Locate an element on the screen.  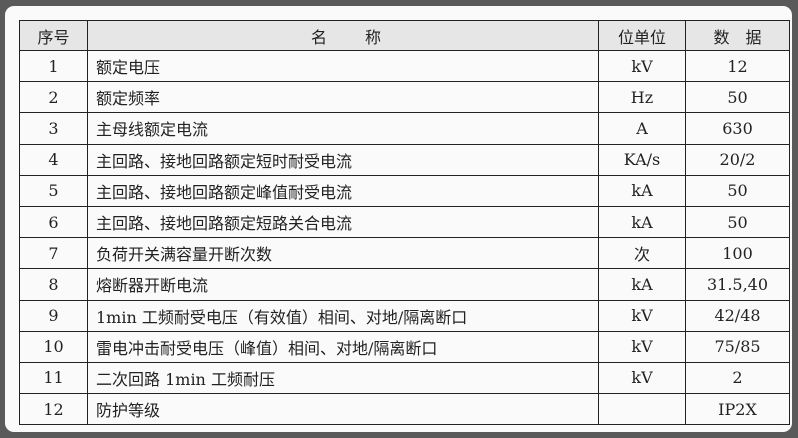
table-row: 11 二次回路 1min 工频耐压 kV 2 is located at coordinates (404, 378).